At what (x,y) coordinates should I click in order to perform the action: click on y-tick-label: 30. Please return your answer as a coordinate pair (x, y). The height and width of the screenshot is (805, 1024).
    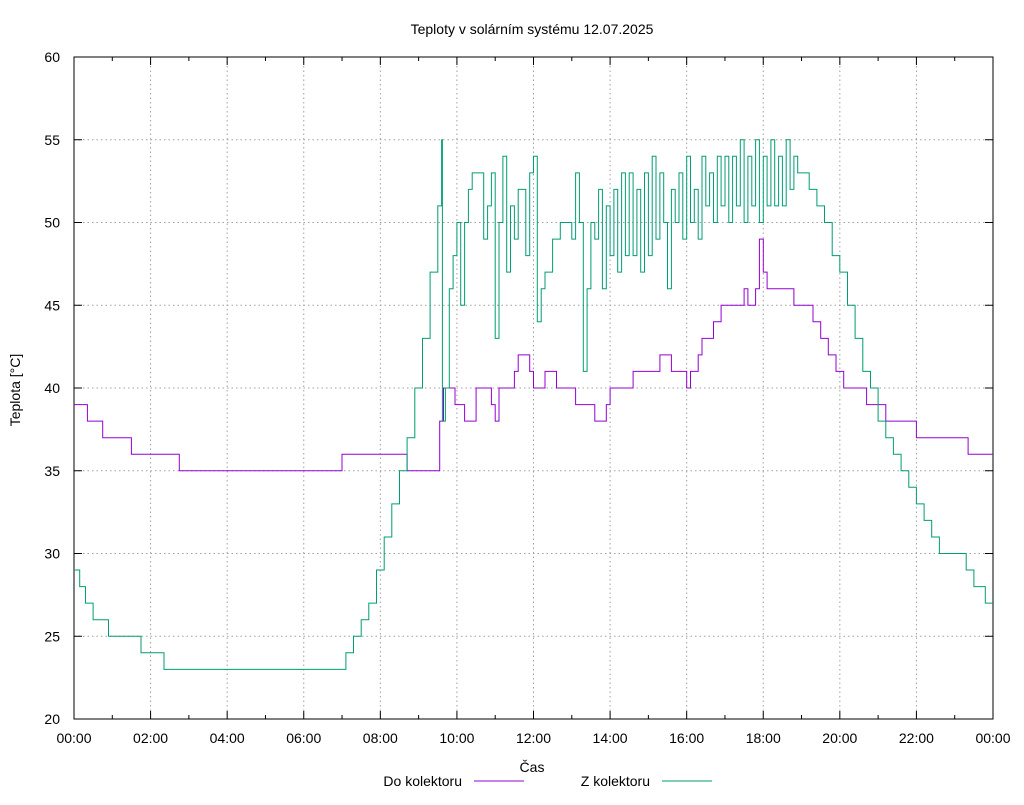
    Looking at the image, I should click on (52, 554).